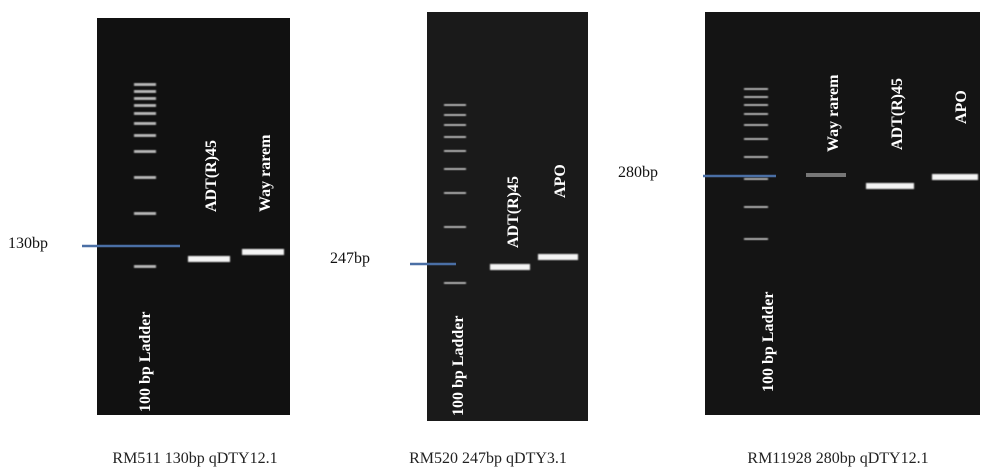 Image resolution: width=990 pixels, height=468 pixels. Describe the element at coordinates (638, 172) in the screenshot. I see `marker-label: 280bp` at that location.